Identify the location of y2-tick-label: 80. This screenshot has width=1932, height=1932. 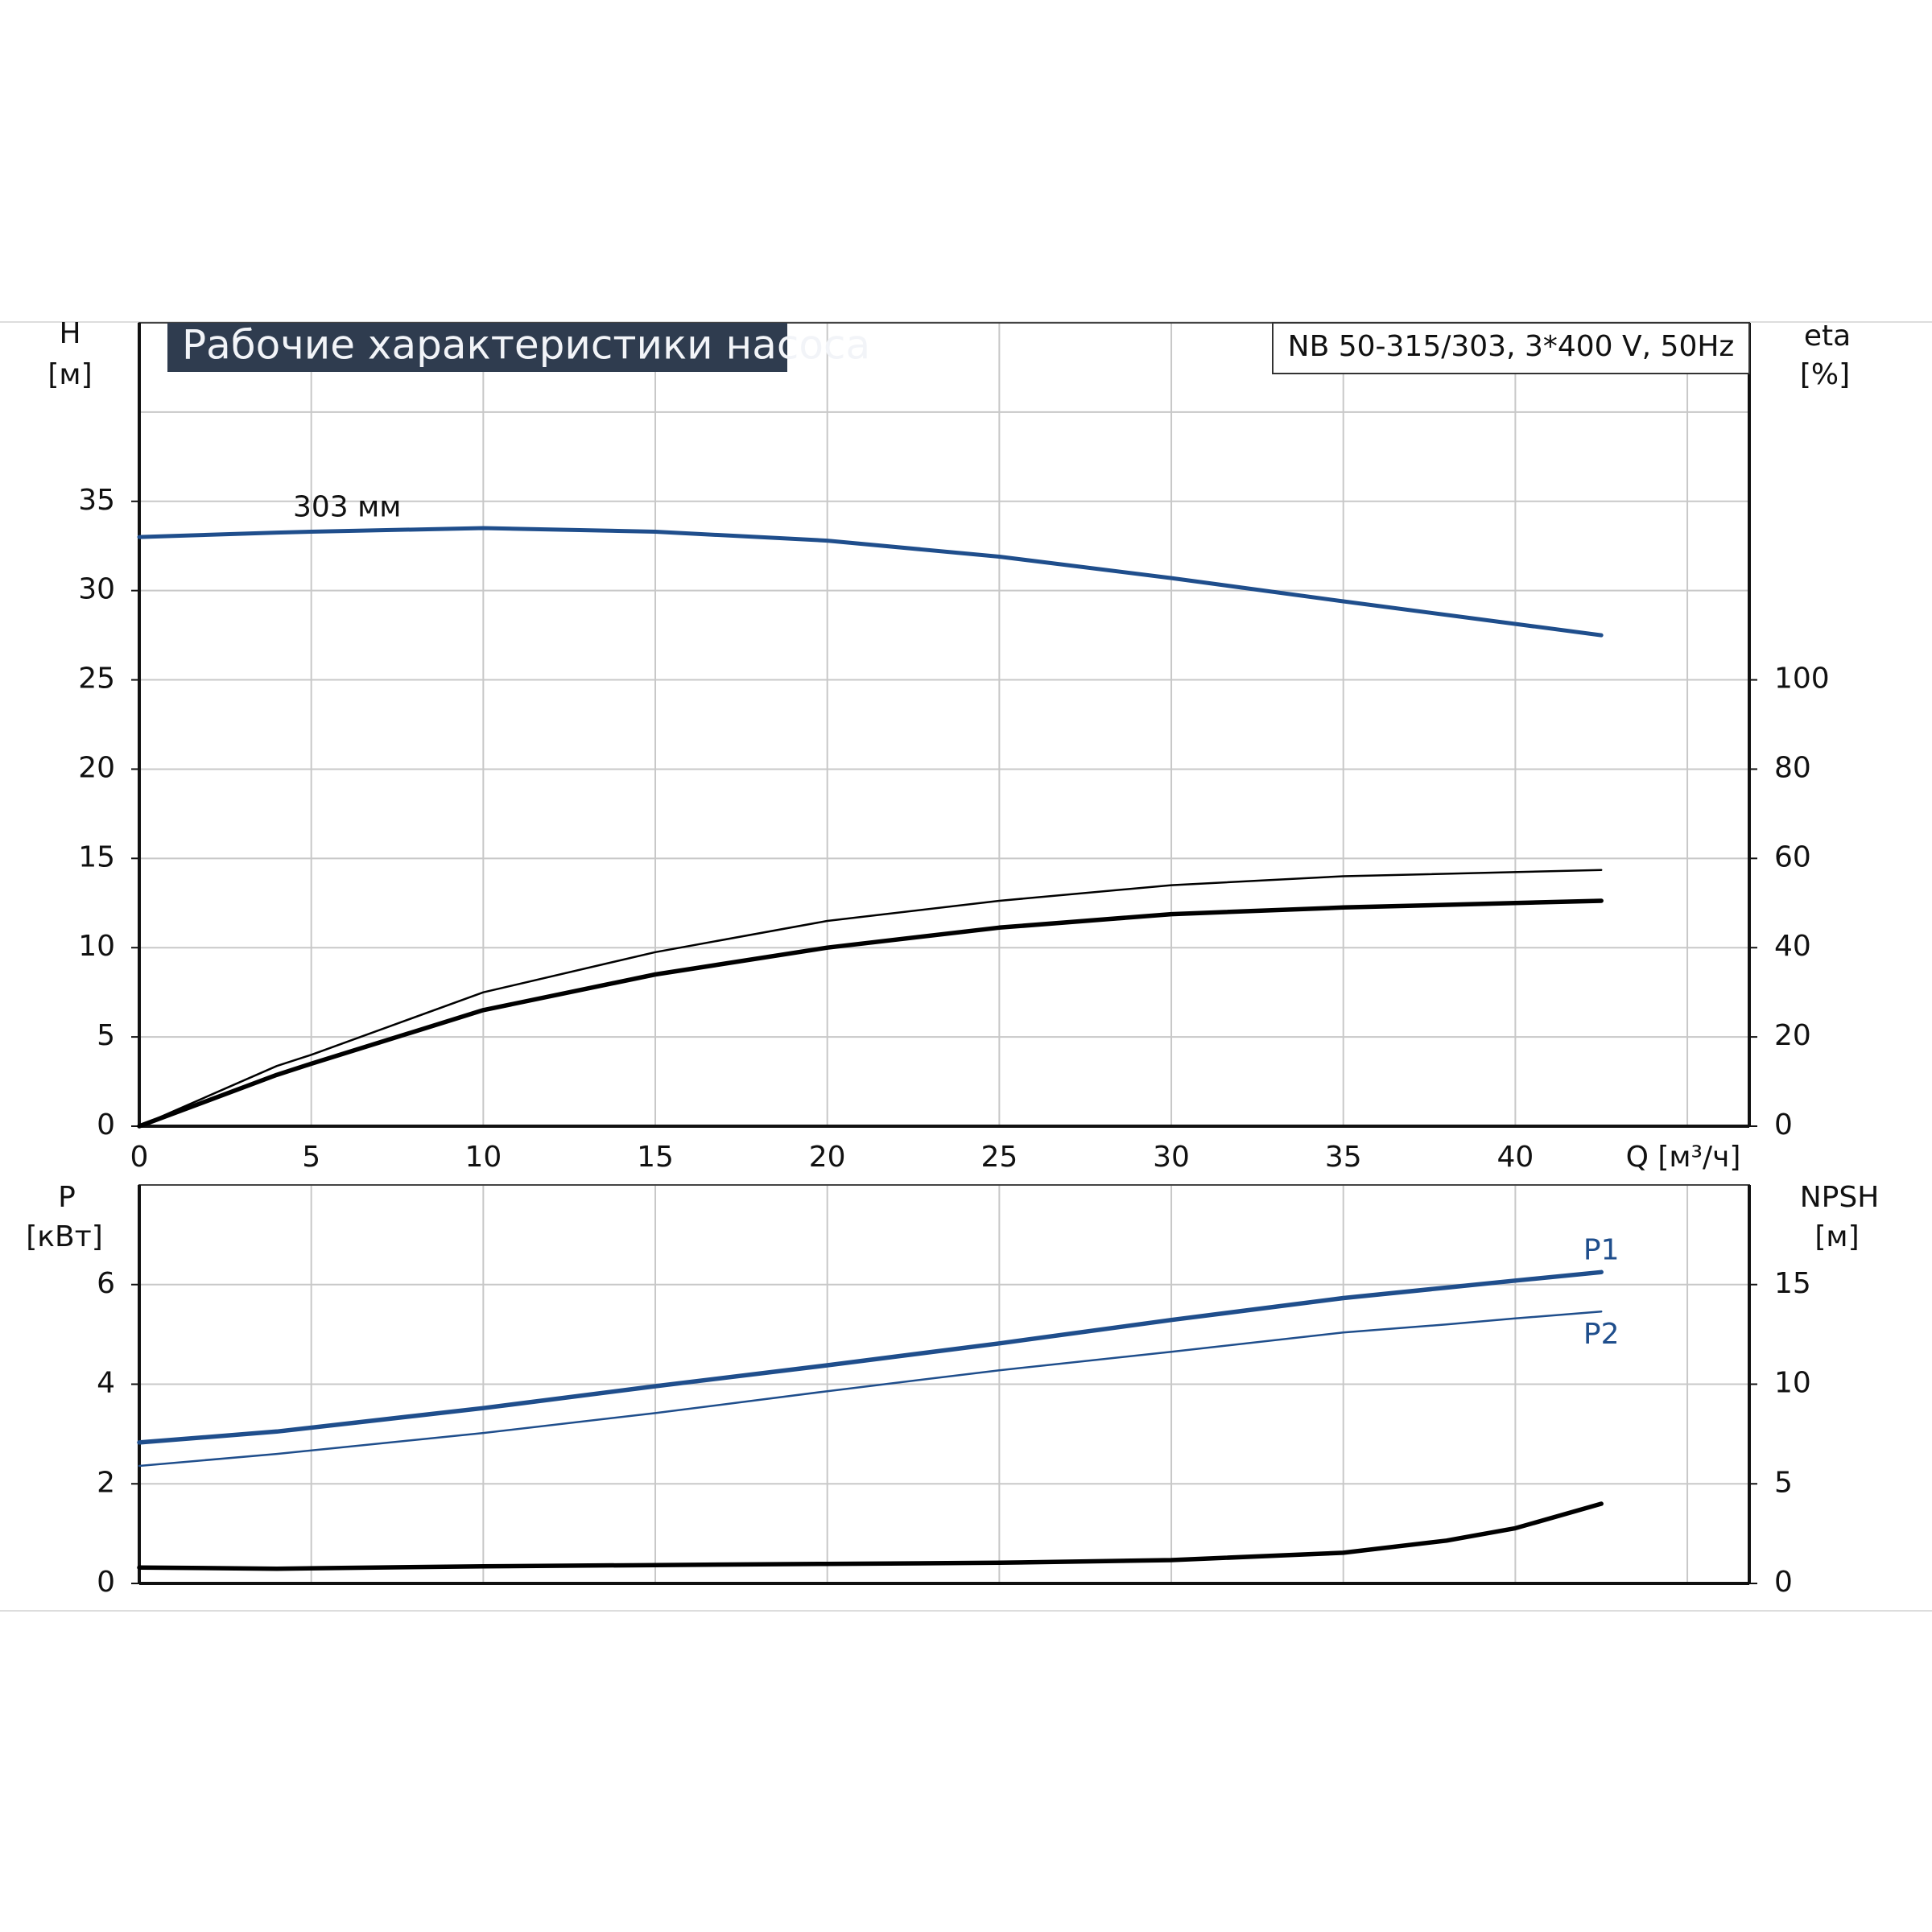
(1792, 767).